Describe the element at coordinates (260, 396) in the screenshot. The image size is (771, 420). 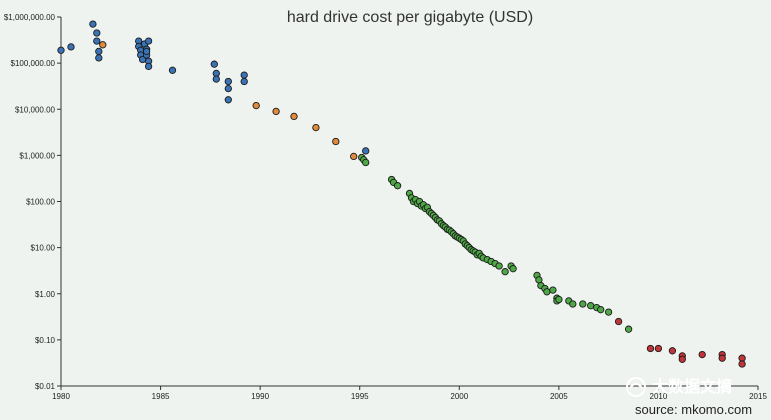
I see `x-tick-label: 1990` at that location.